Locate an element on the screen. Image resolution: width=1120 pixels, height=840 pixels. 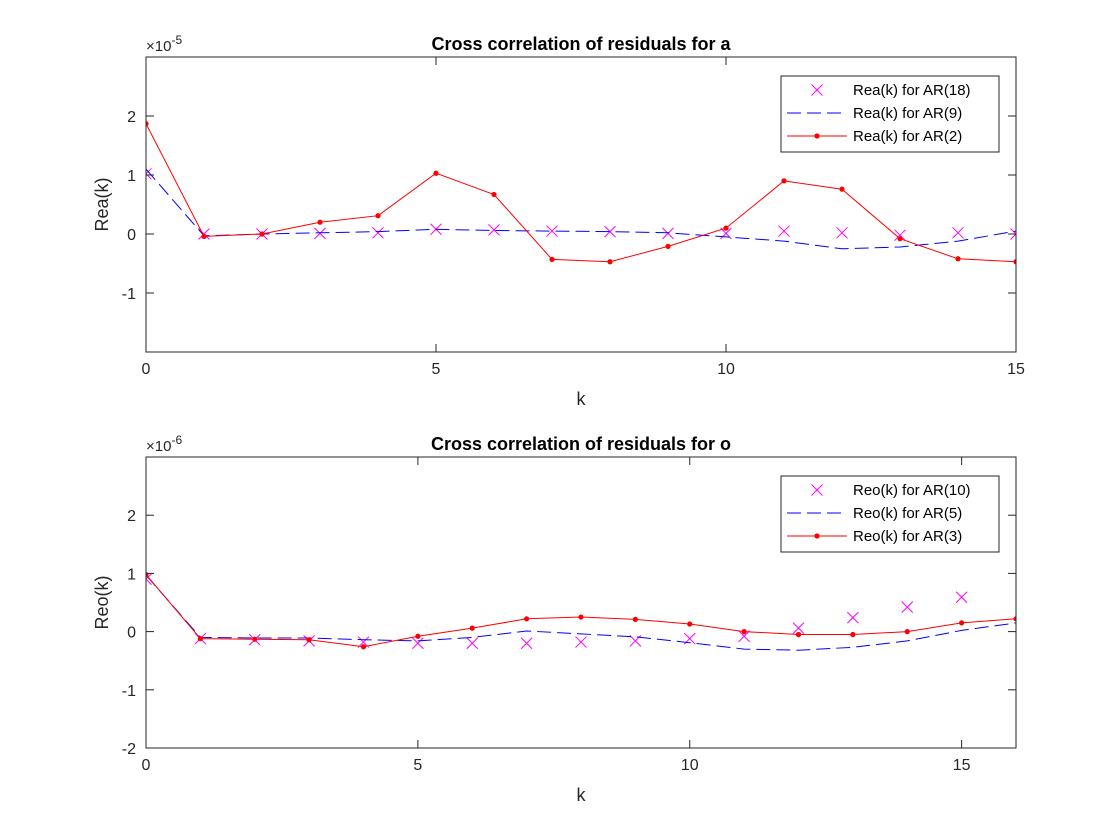
y-exponent-power: -5 is located at coordinates (176, 40).